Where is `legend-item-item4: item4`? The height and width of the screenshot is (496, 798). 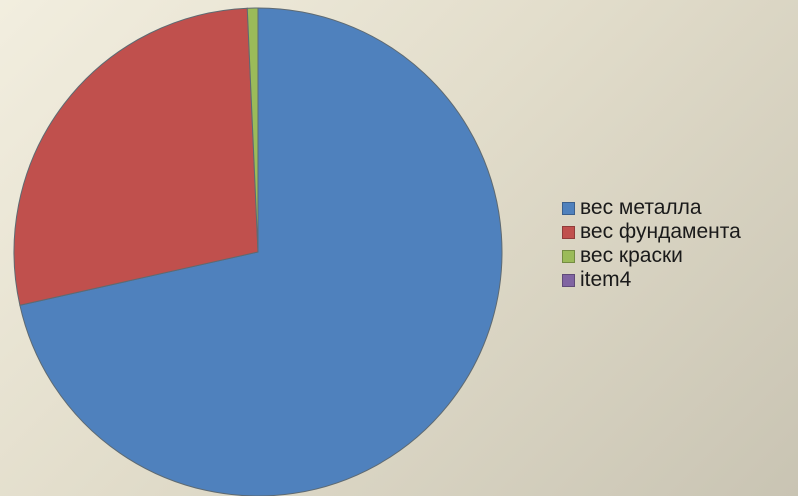 legend-item-item4: item4 is located at coordinates (651, 280).